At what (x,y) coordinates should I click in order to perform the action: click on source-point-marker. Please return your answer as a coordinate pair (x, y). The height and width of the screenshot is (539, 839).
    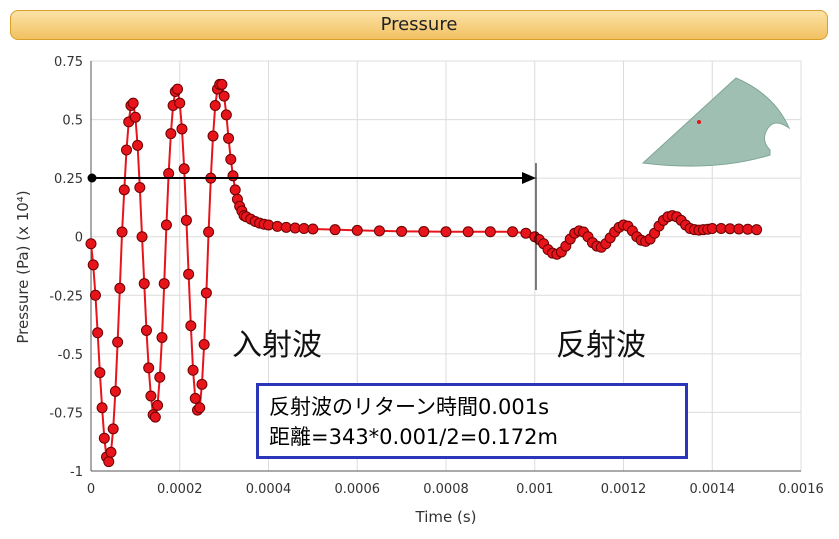
    Looking at the image, I should click on (699, 122).